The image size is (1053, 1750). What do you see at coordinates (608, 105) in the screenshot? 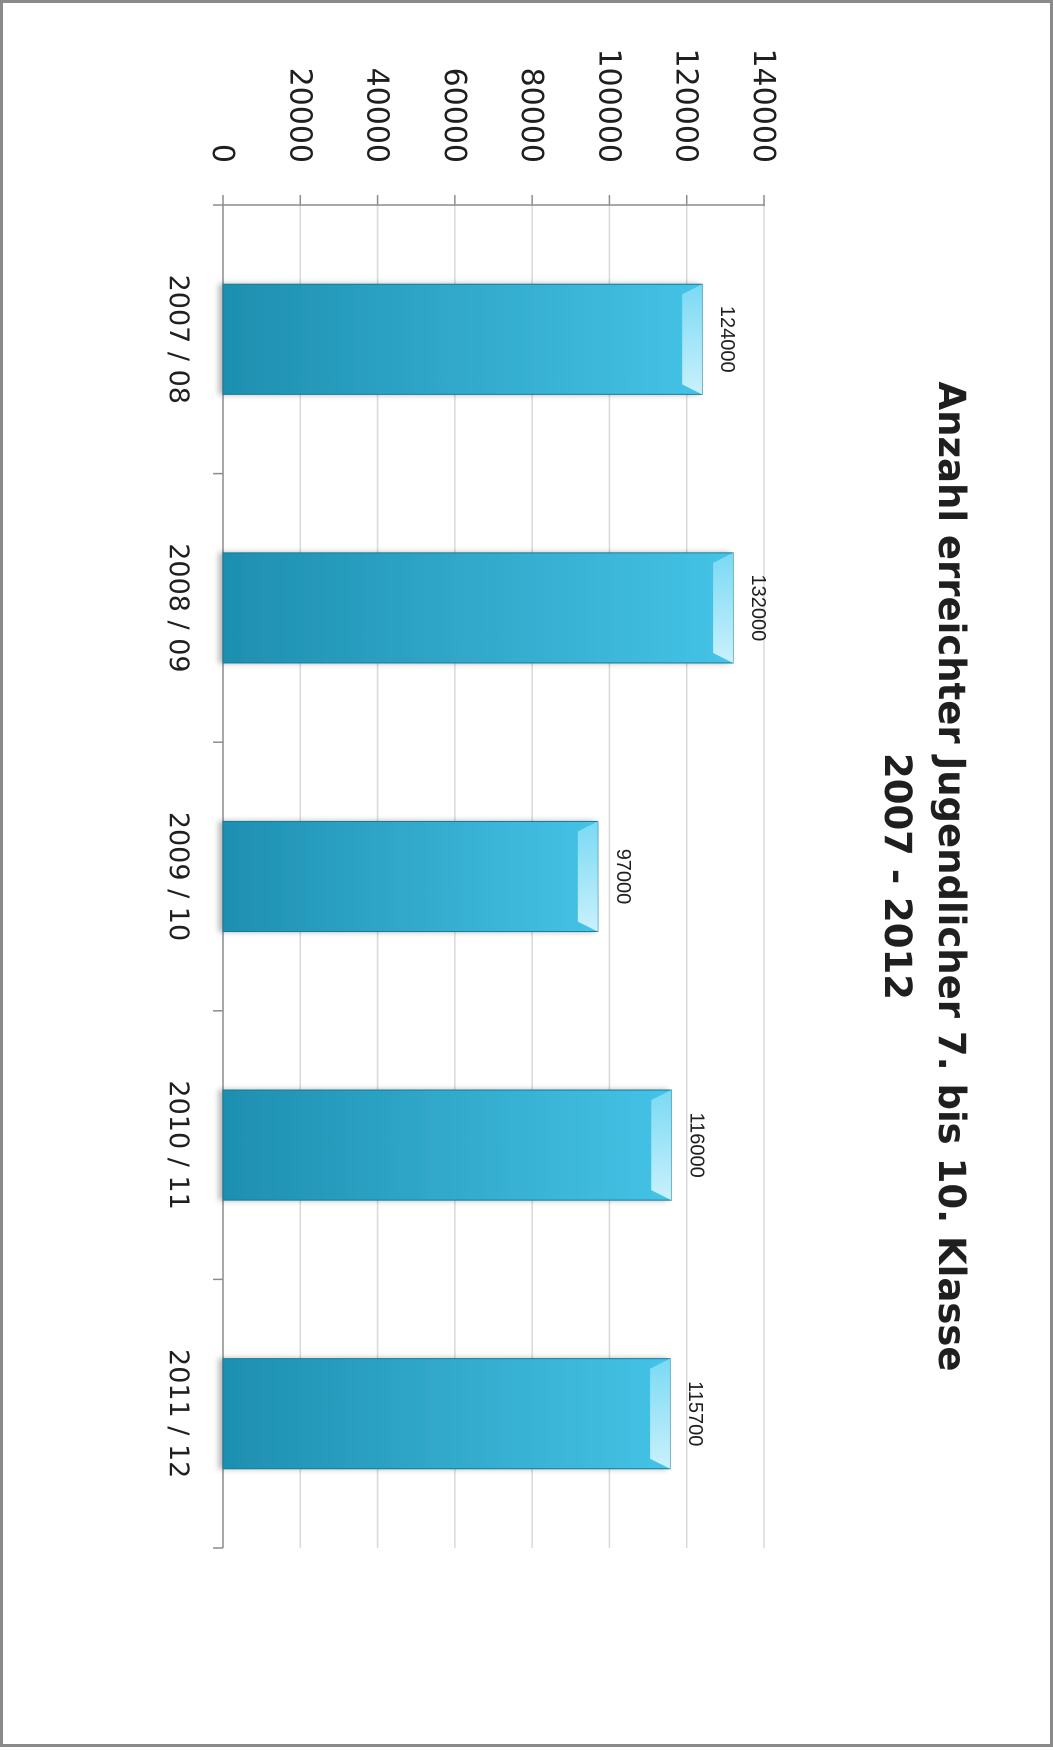
I see `y-tick-label: 100000` at bounding box center [608, 105].